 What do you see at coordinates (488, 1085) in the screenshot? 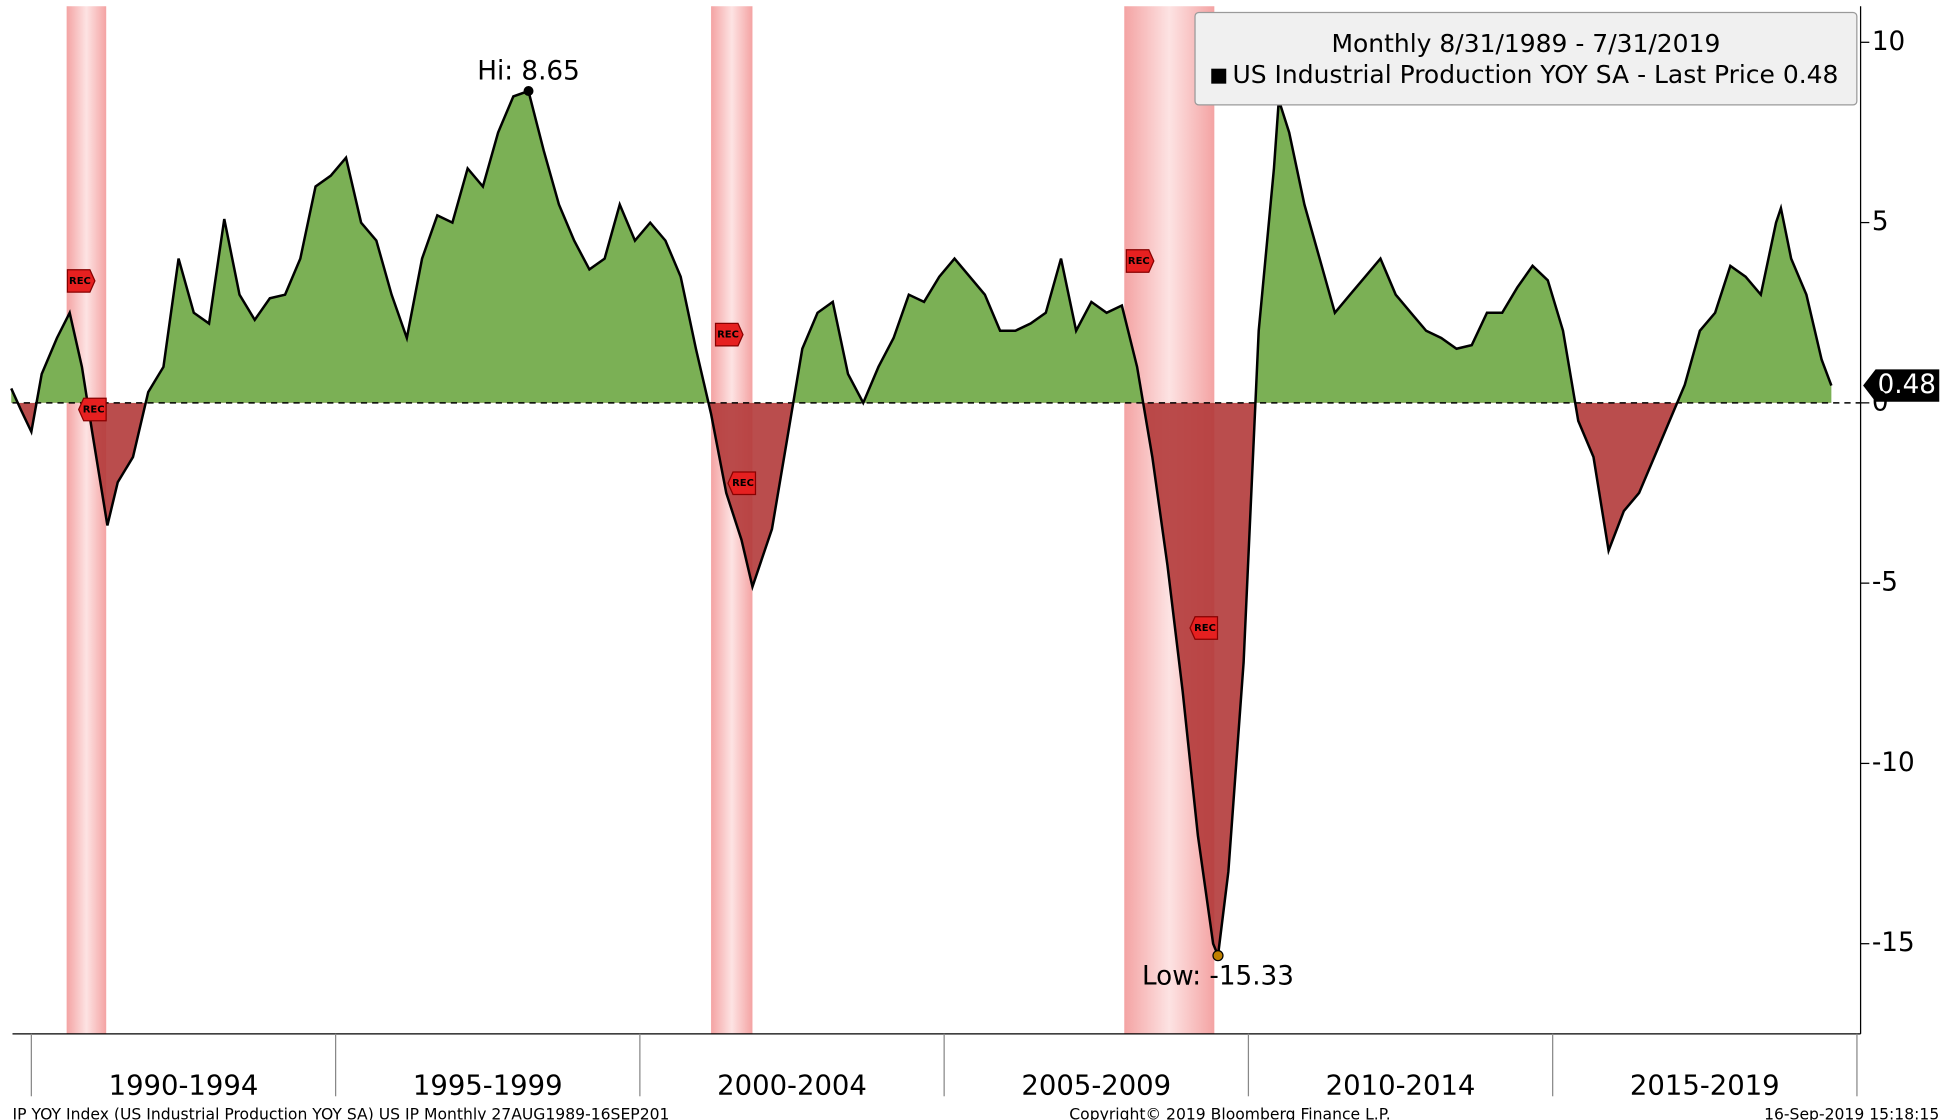
I see `x-tick-label: 1995-1999` at bounding box center [488, 1085].